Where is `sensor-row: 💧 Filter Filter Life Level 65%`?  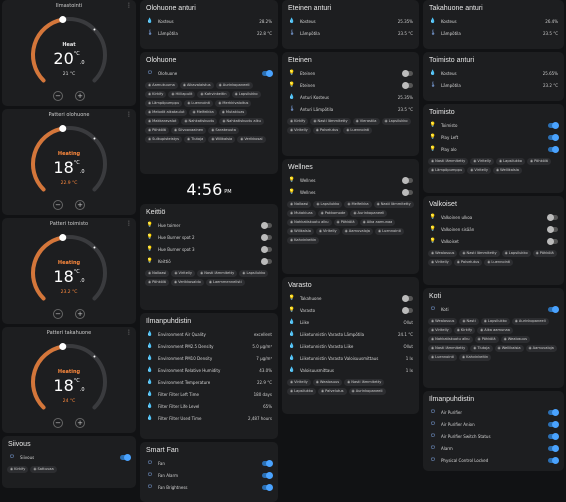 sensor-row: 💧 Filter Filter Life Level 65% is located at coordinates (209, 406).